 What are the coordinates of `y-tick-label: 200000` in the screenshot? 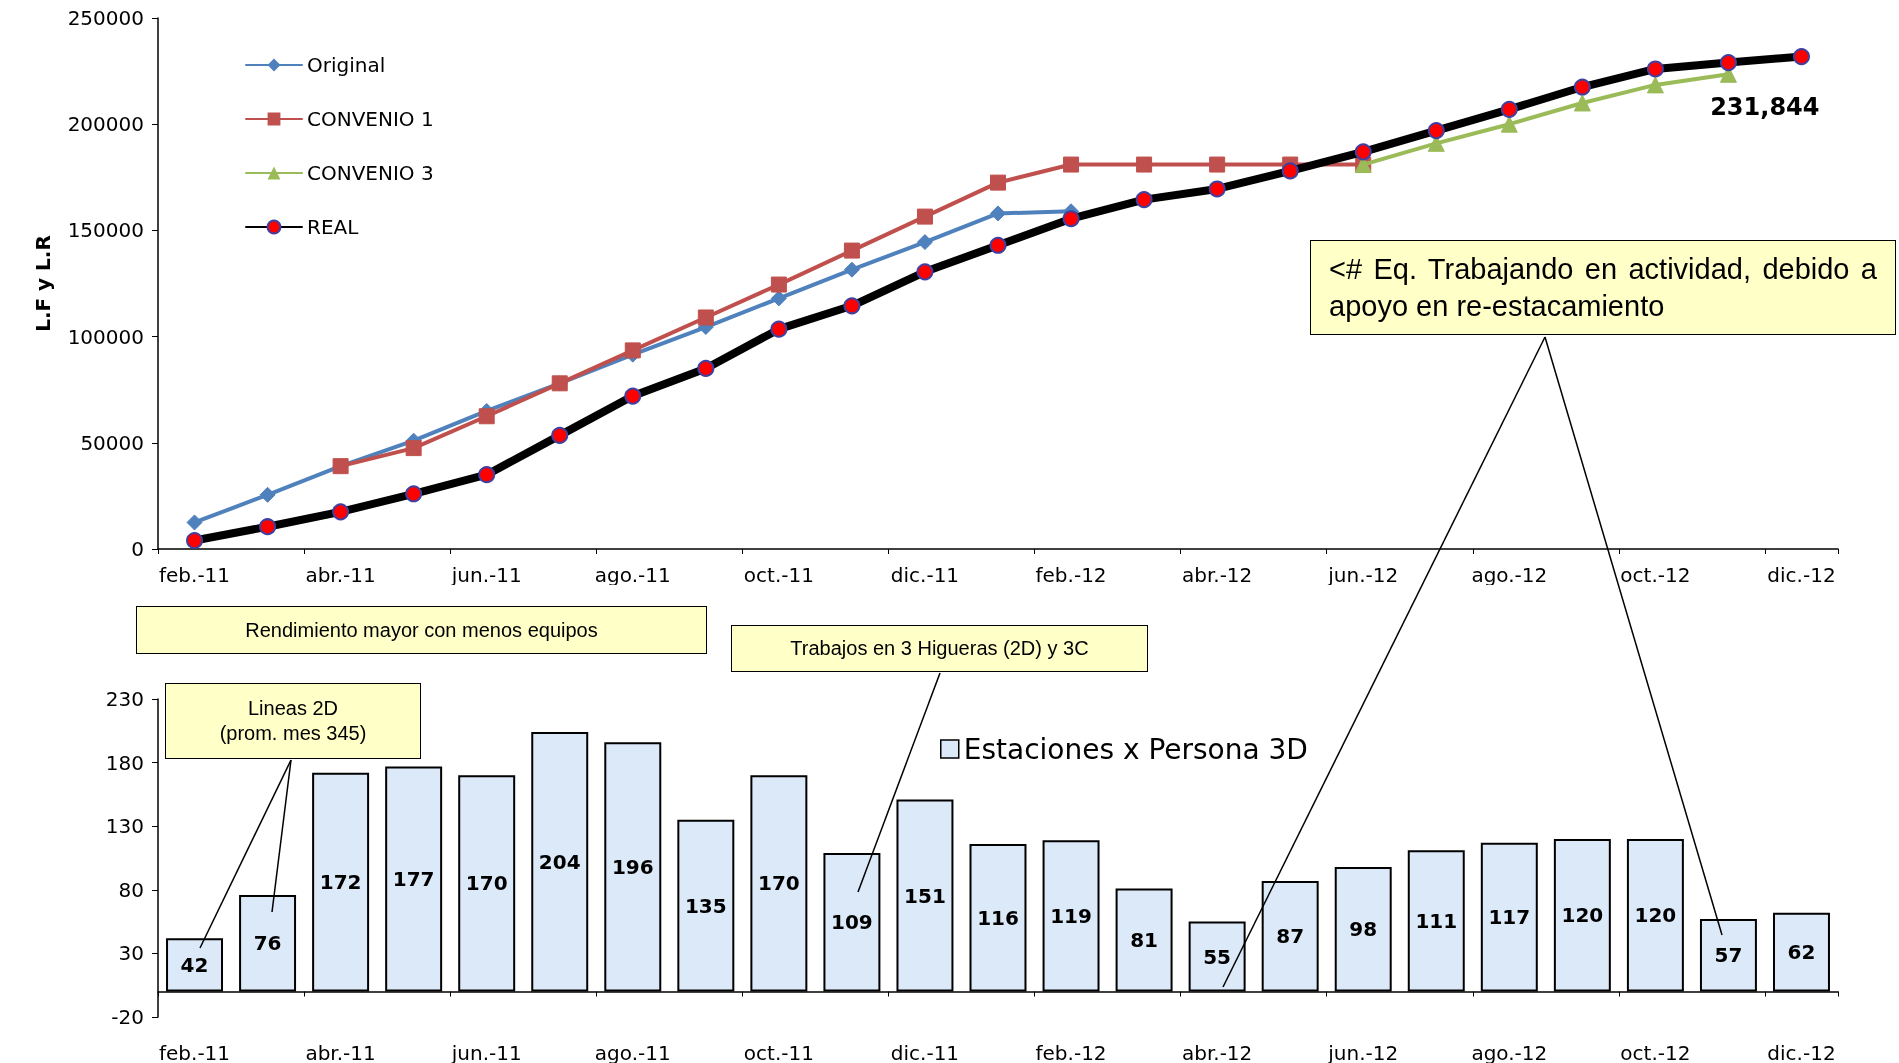 It's located at (105, 124).